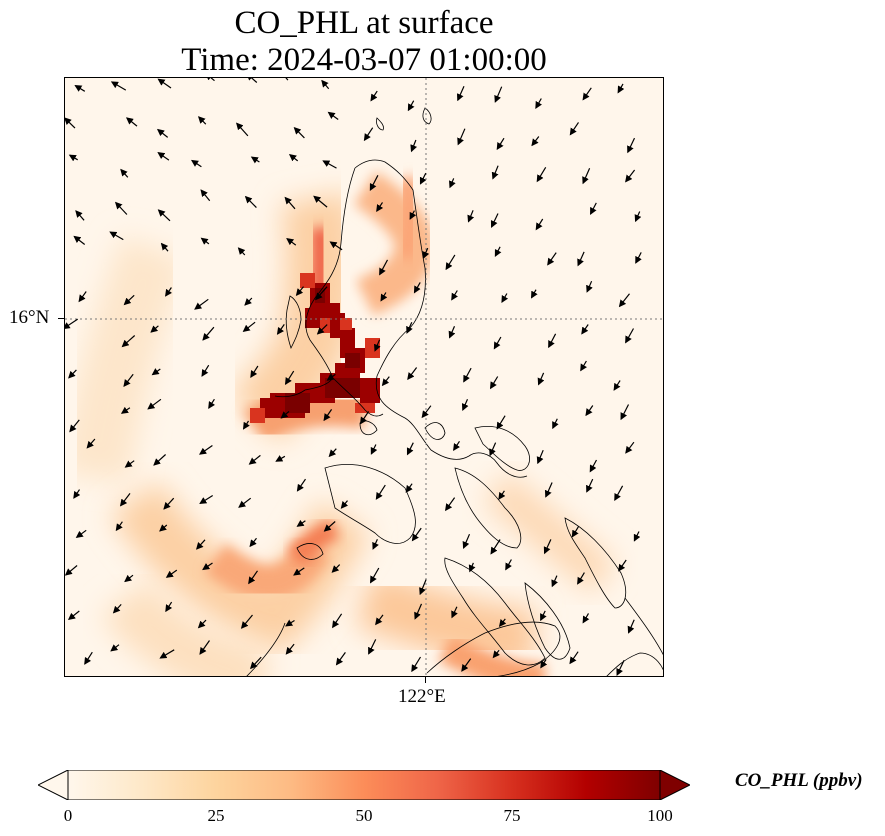  Describe the element at coordinates (364, 785) in the screenshot. I see `colorbar` at that location.